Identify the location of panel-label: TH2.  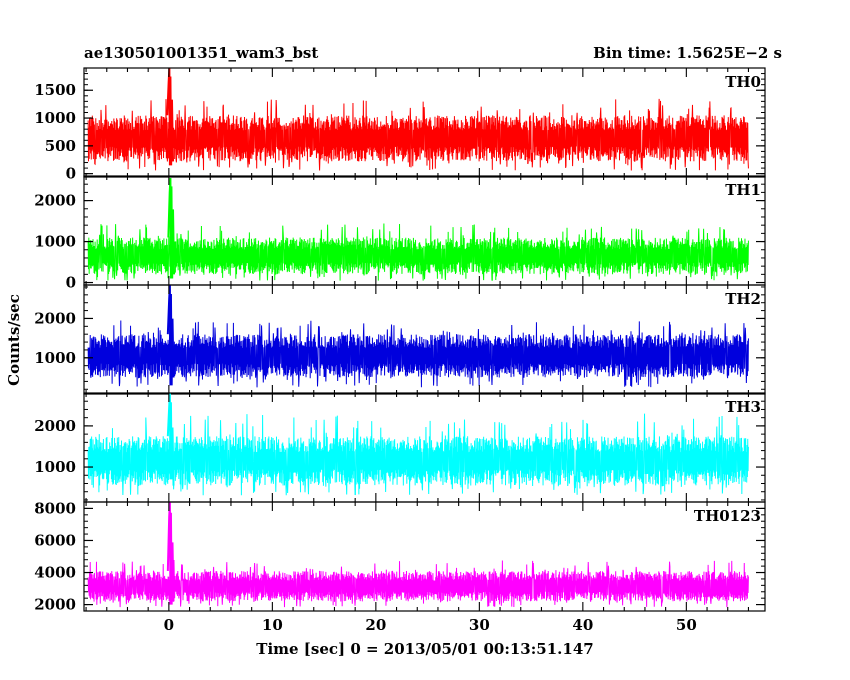
(743, 299).